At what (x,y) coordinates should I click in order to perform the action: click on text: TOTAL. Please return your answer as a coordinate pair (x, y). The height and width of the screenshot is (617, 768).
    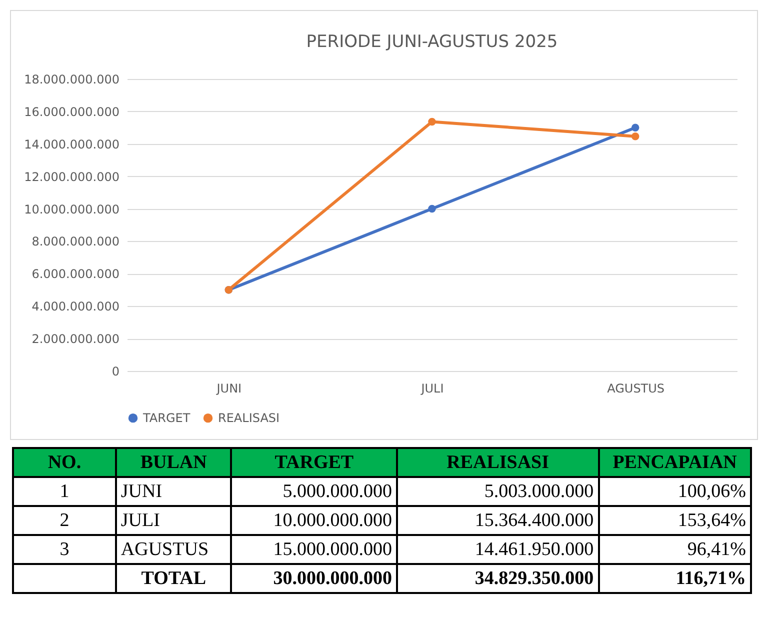
    Looking at the image, I should click on (174, 578).